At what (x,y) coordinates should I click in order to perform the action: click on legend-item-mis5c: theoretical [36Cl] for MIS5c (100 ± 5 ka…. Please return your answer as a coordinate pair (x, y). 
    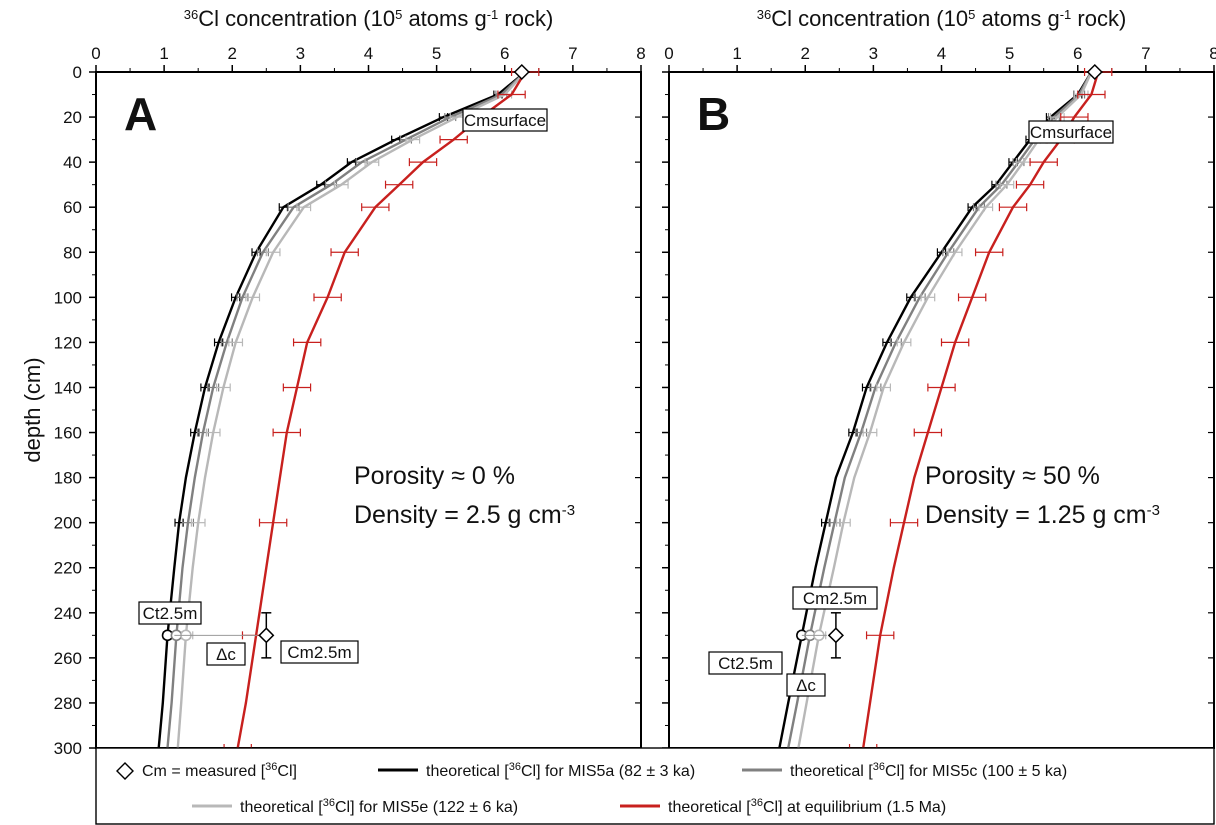
    Looking at the image, I should click on (904, 770).